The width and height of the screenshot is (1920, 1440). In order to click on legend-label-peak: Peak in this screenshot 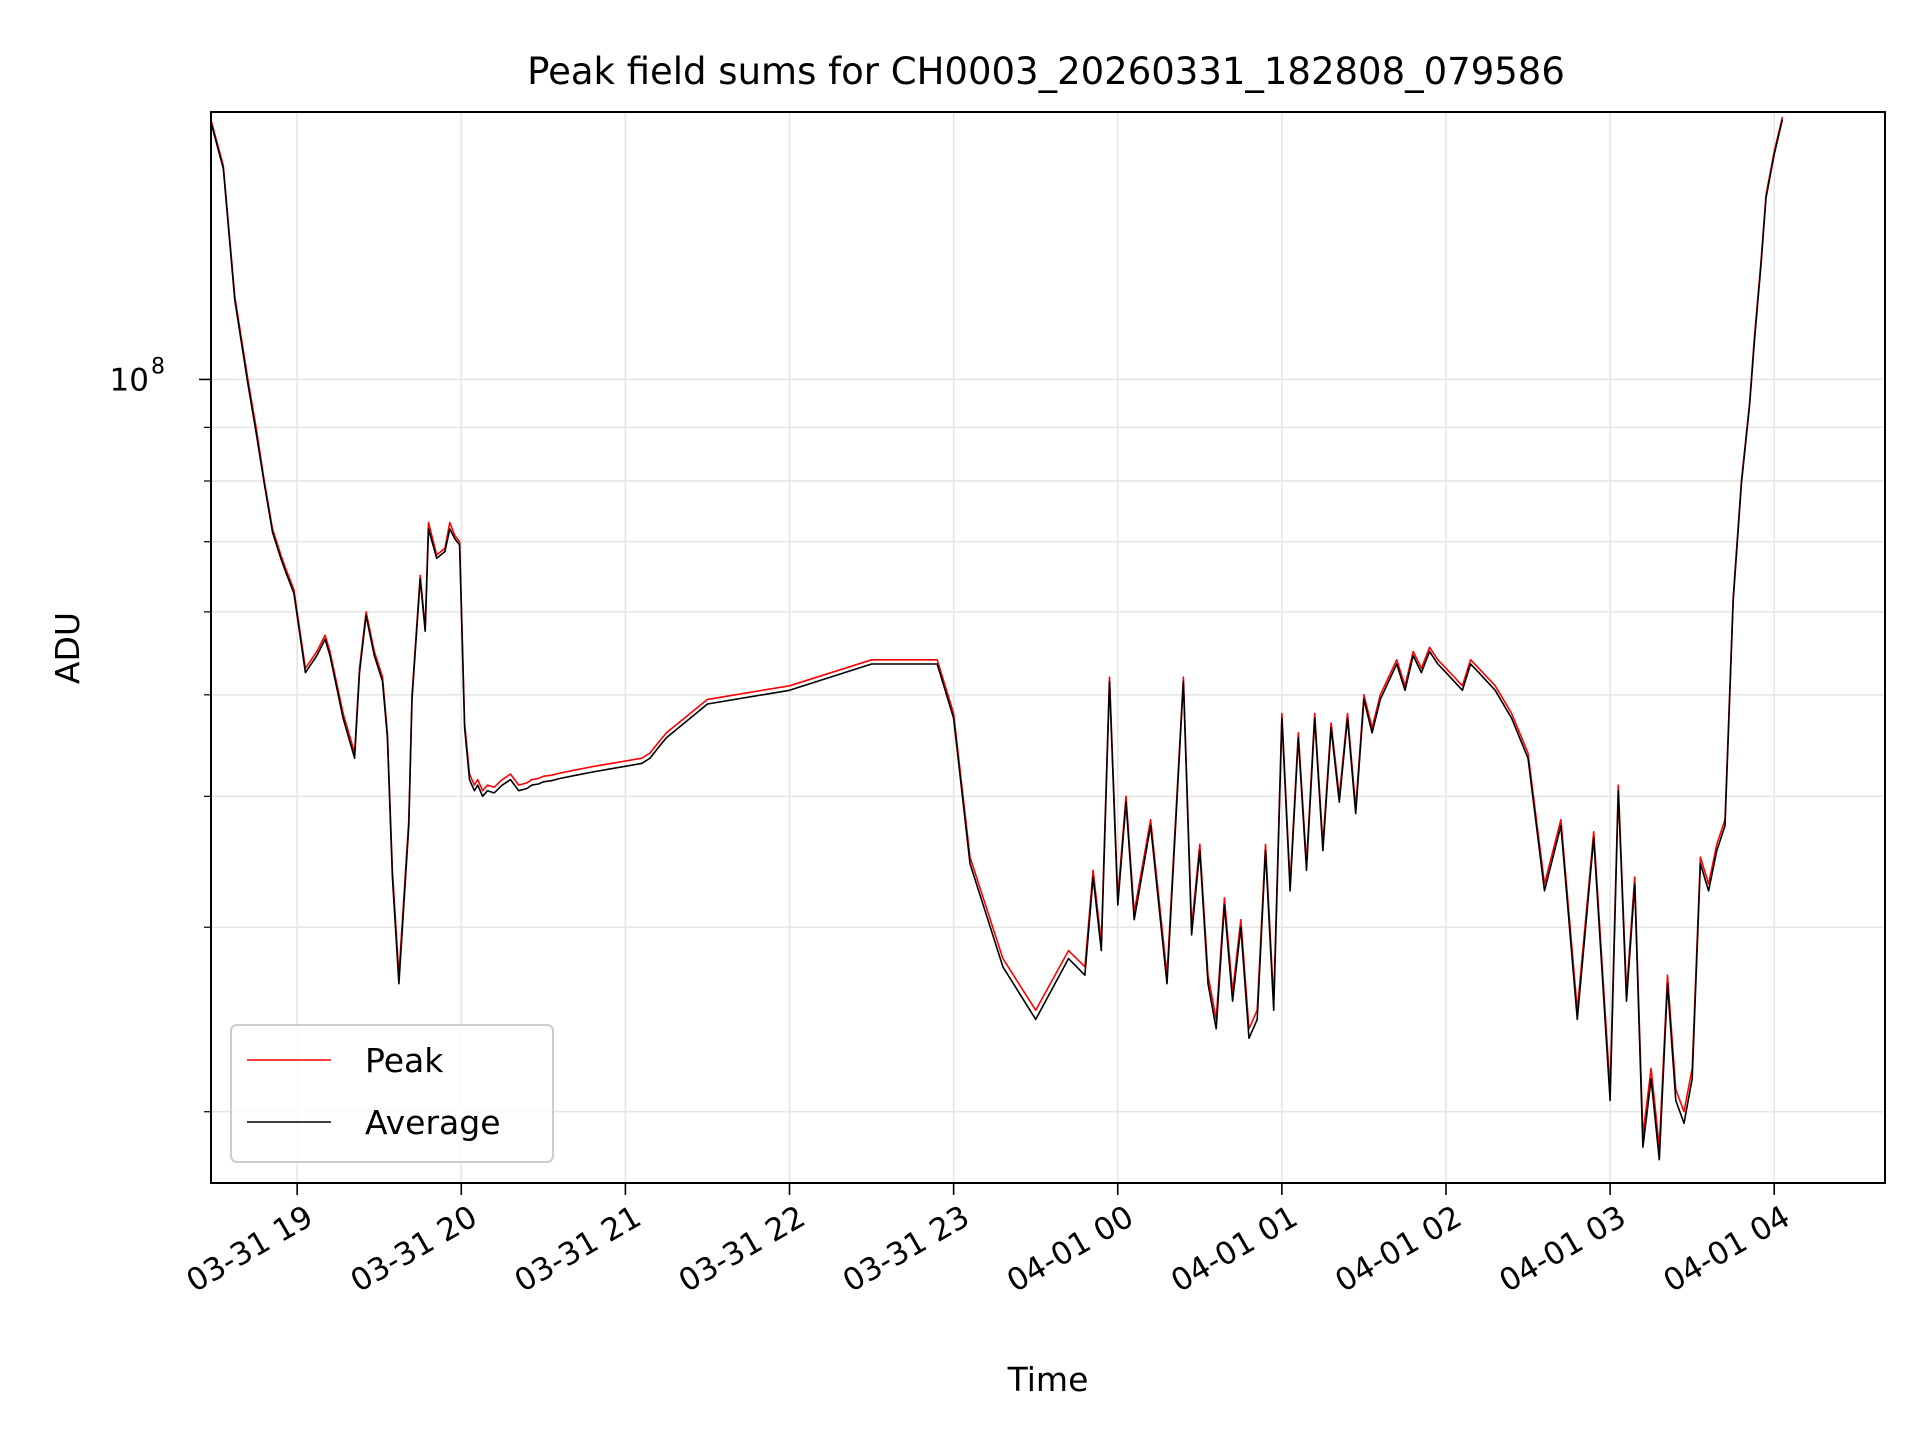, I will do `click(404, 1060)`.